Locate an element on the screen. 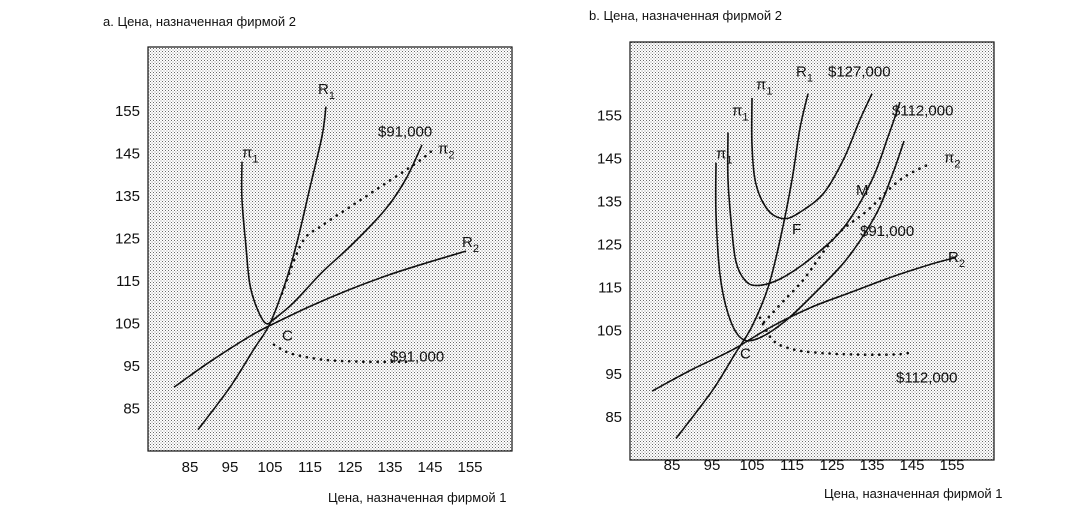  chart-b-xlabel: Цена, назначенная фирмой 1 is located at coordinates (913, 493).